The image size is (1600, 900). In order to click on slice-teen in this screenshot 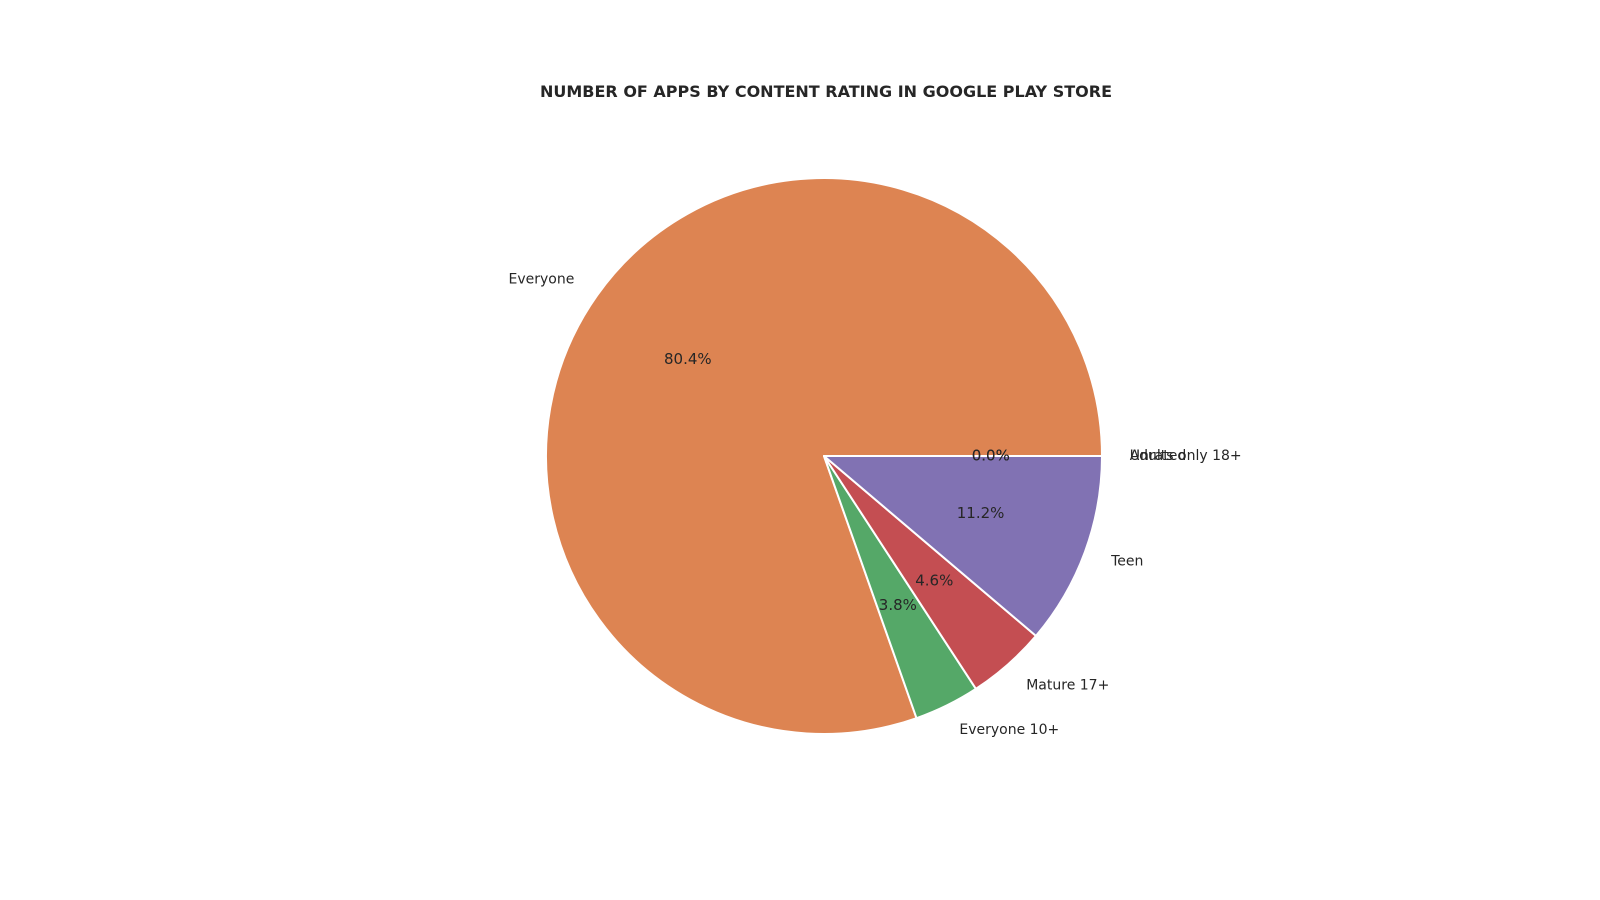, I will do `click(963, 546)`.